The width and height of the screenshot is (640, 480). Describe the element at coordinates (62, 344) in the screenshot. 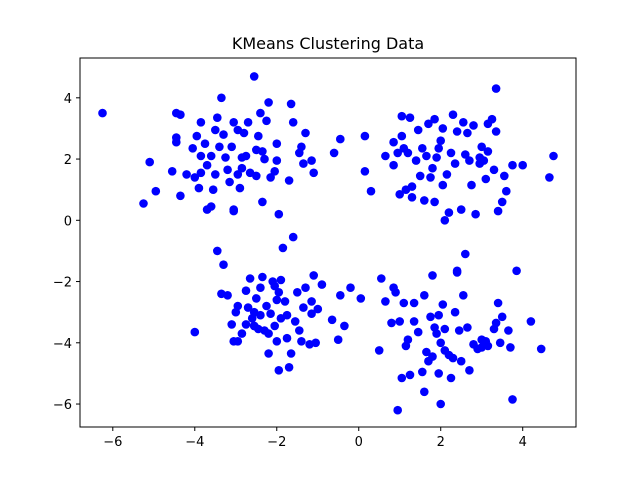

I see `y-tick-label: −4` at that location.